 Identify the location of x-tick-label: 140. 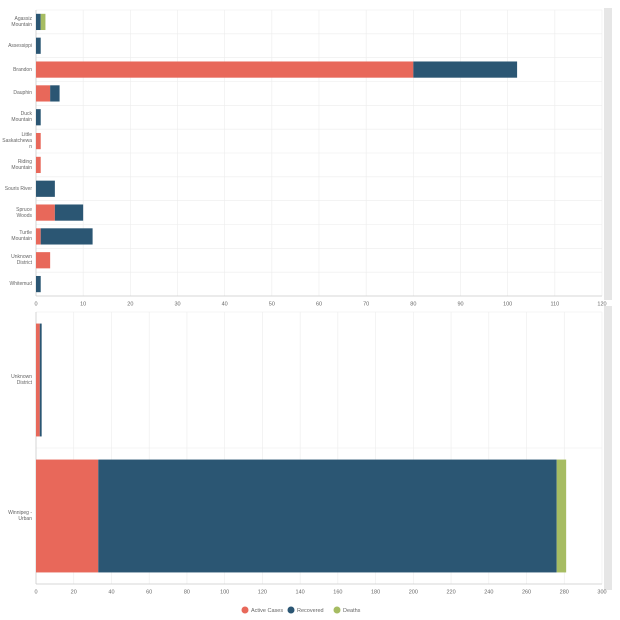
(300, 592).